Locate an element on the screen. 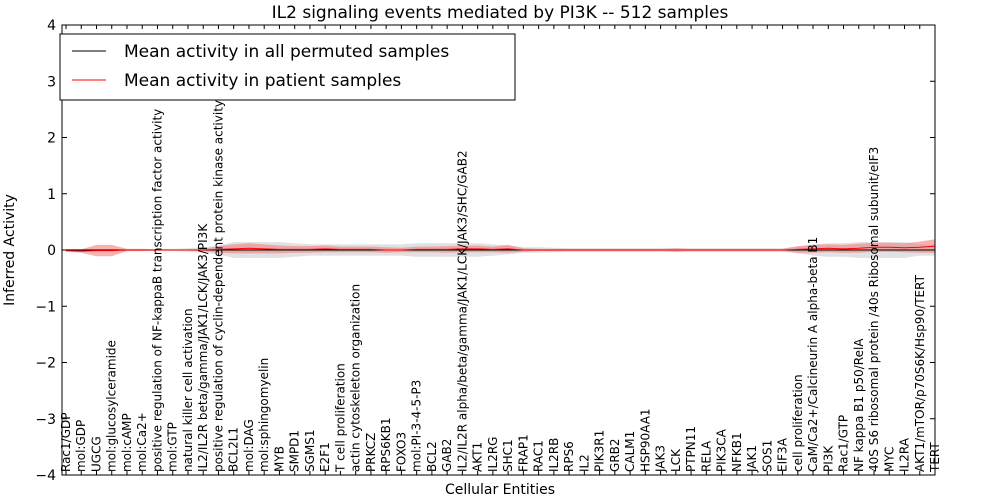 Image resolution: width=1000 pixels, height=500 pixels. x-tick-label: IL2RB is located at coordinates (554, 455).